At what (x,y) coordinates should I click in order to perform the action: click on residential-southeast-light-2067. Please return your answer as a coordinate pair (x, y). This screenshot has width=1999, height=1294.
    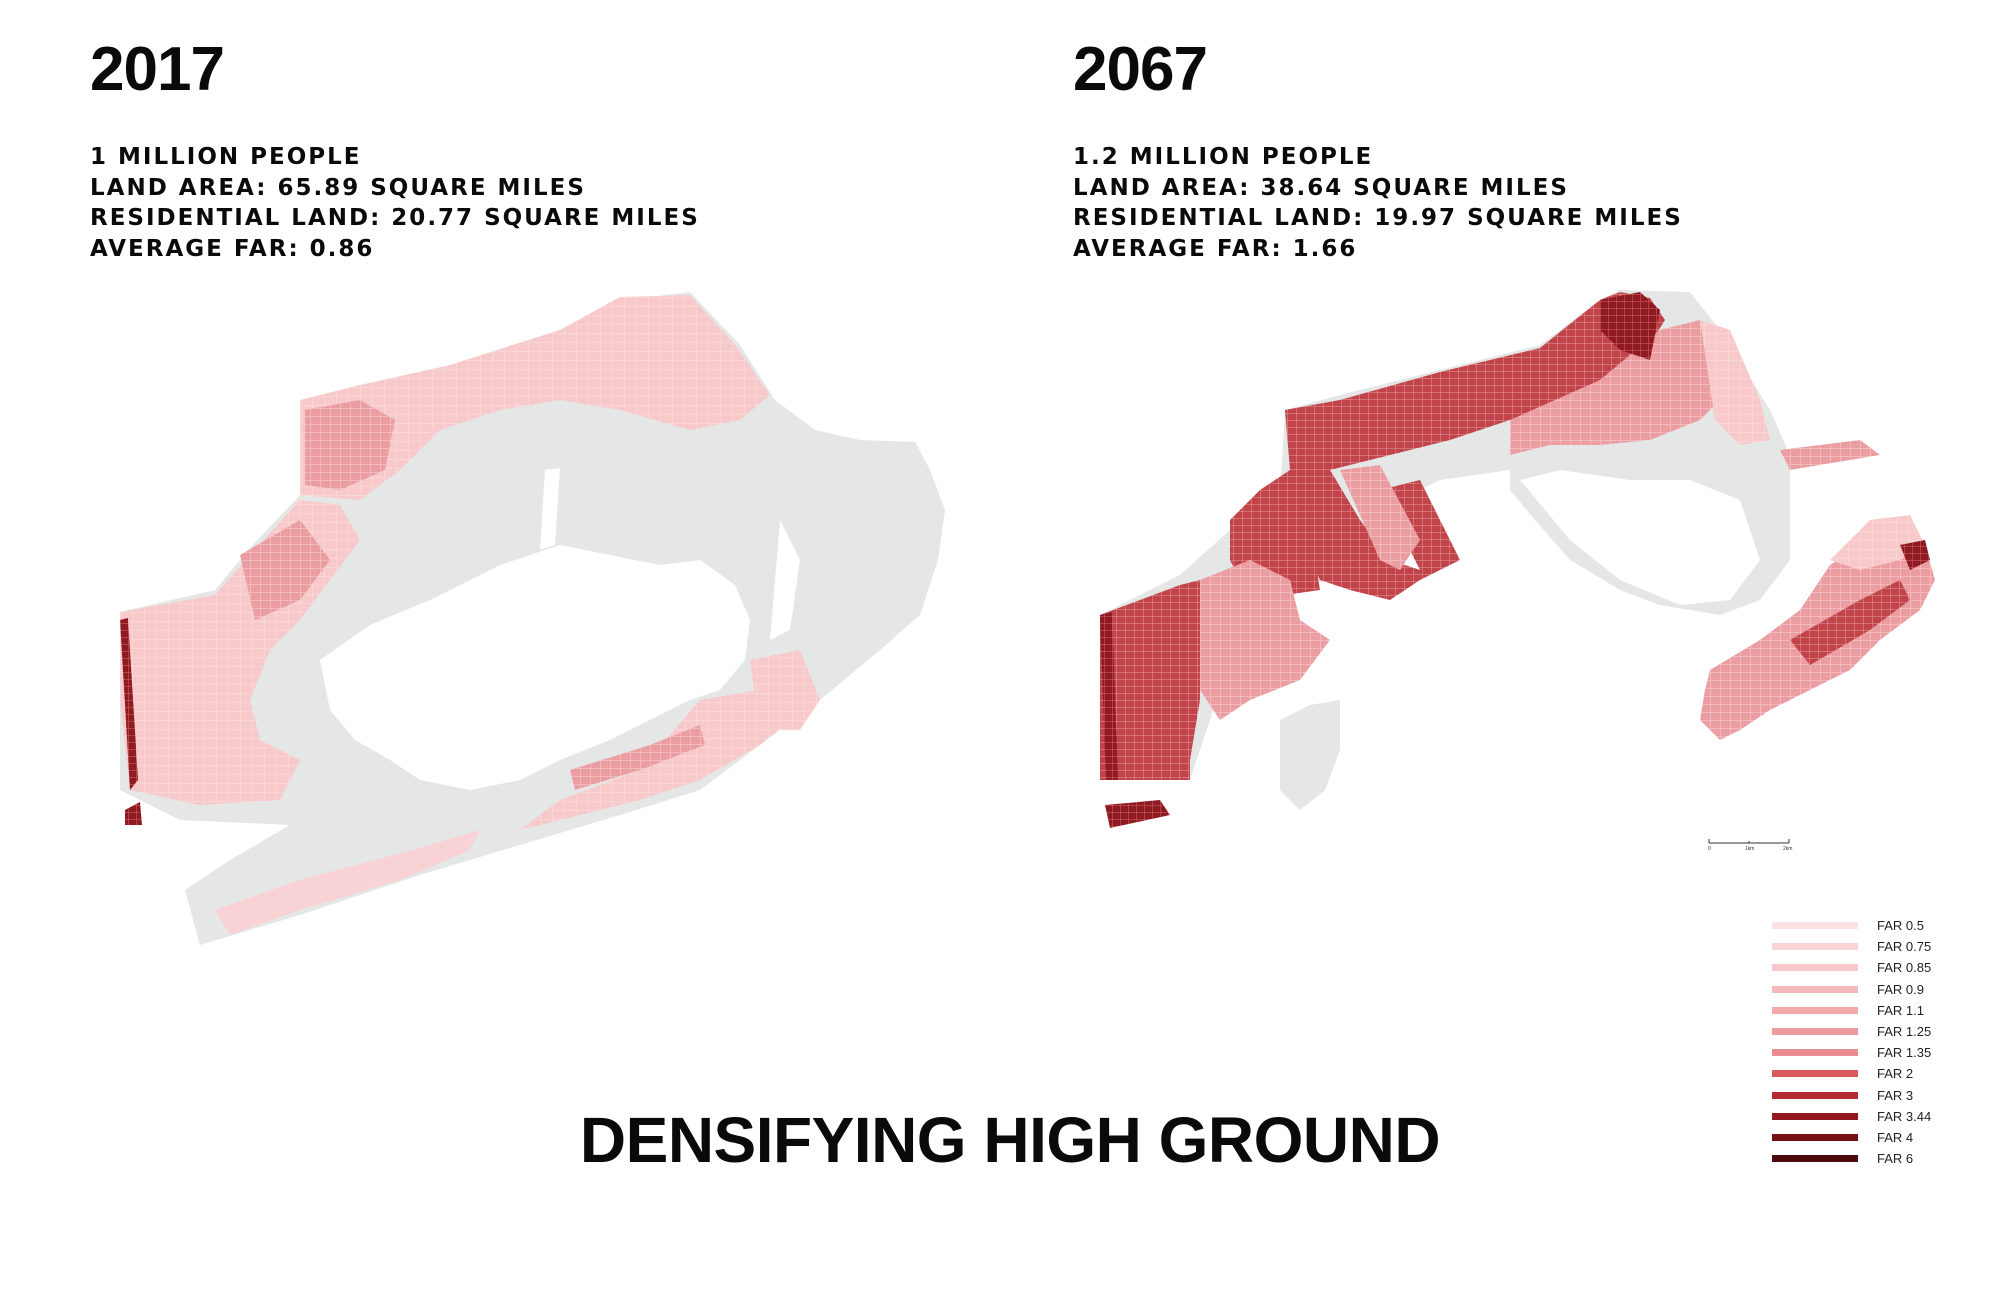
    Looking at the image, I should click on (1877, 542).